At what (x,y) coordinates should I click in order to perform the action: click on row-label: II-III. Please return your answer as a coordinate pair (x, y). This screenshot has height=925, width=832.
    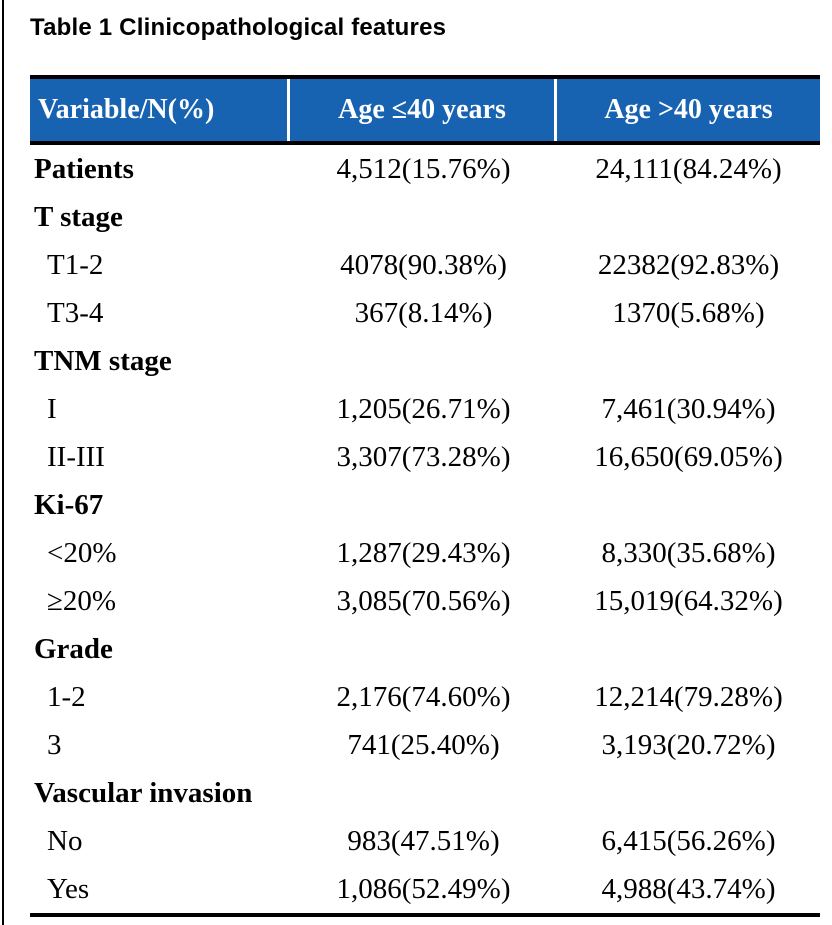
    Looking at the image, I should click on (76, 456).